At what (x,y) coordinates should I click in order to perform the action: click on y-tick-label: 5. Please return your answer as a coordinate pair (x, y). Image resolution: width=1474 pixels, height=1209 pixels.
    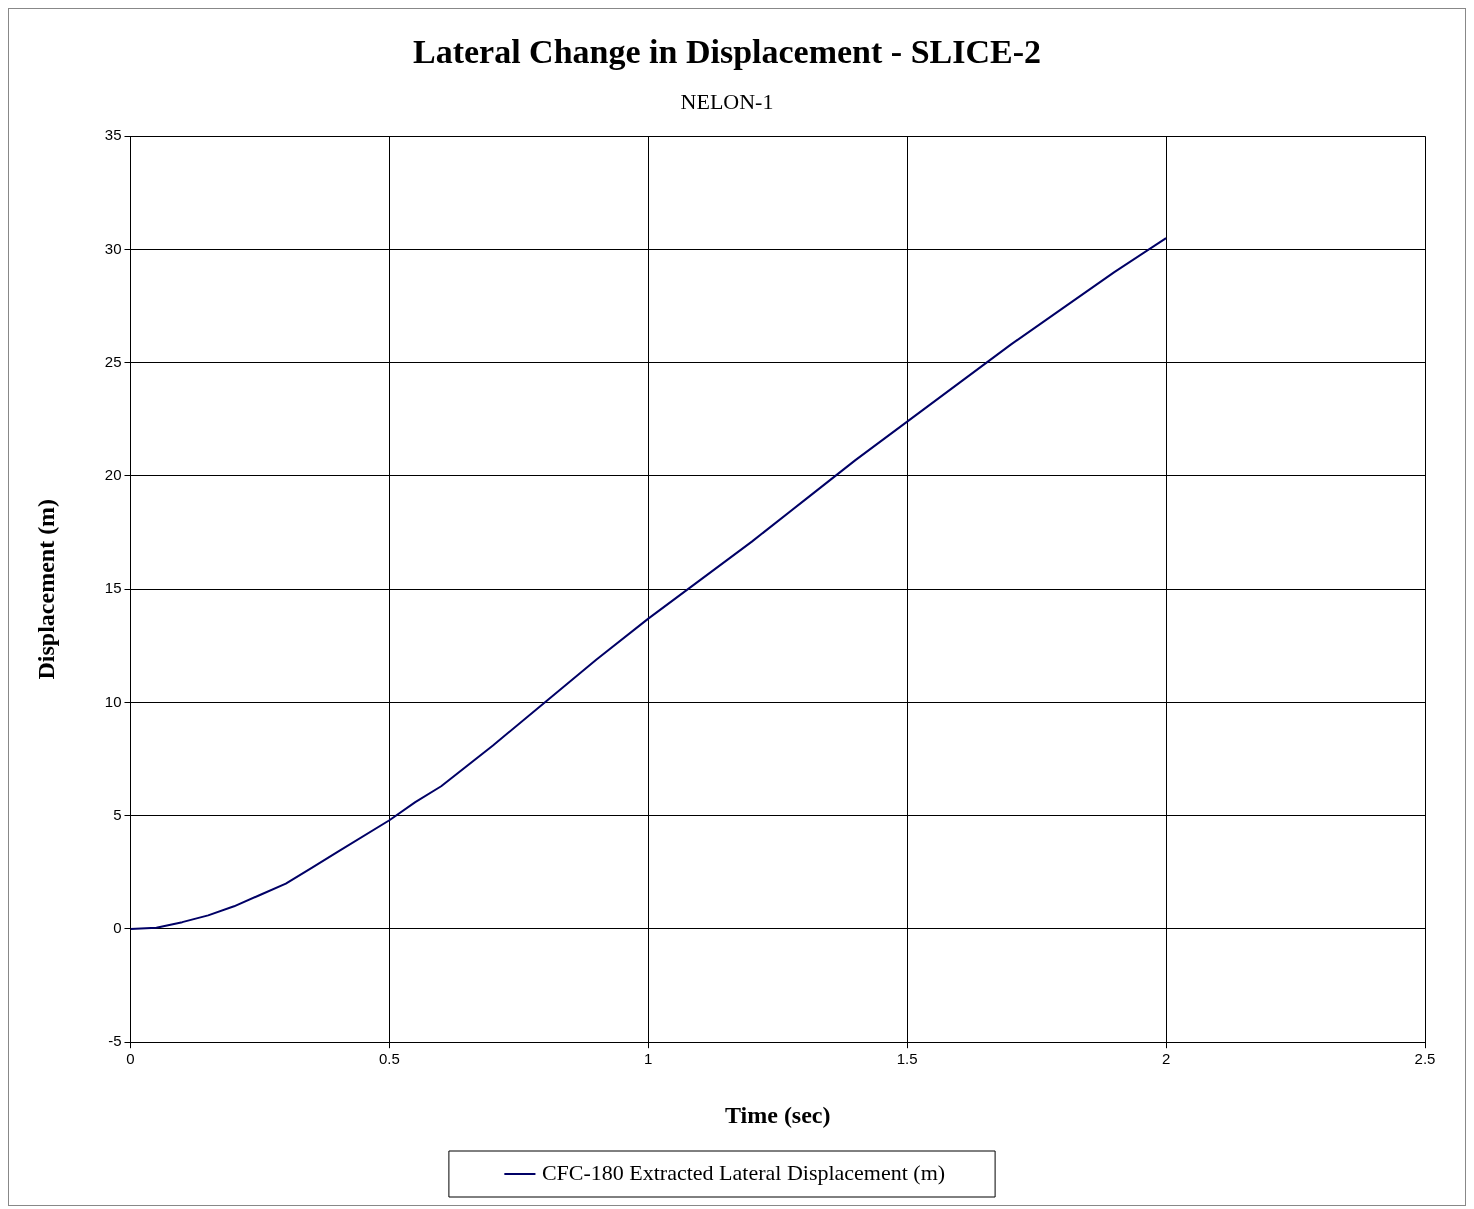
    Looking at the image, I should click on (117, 814).